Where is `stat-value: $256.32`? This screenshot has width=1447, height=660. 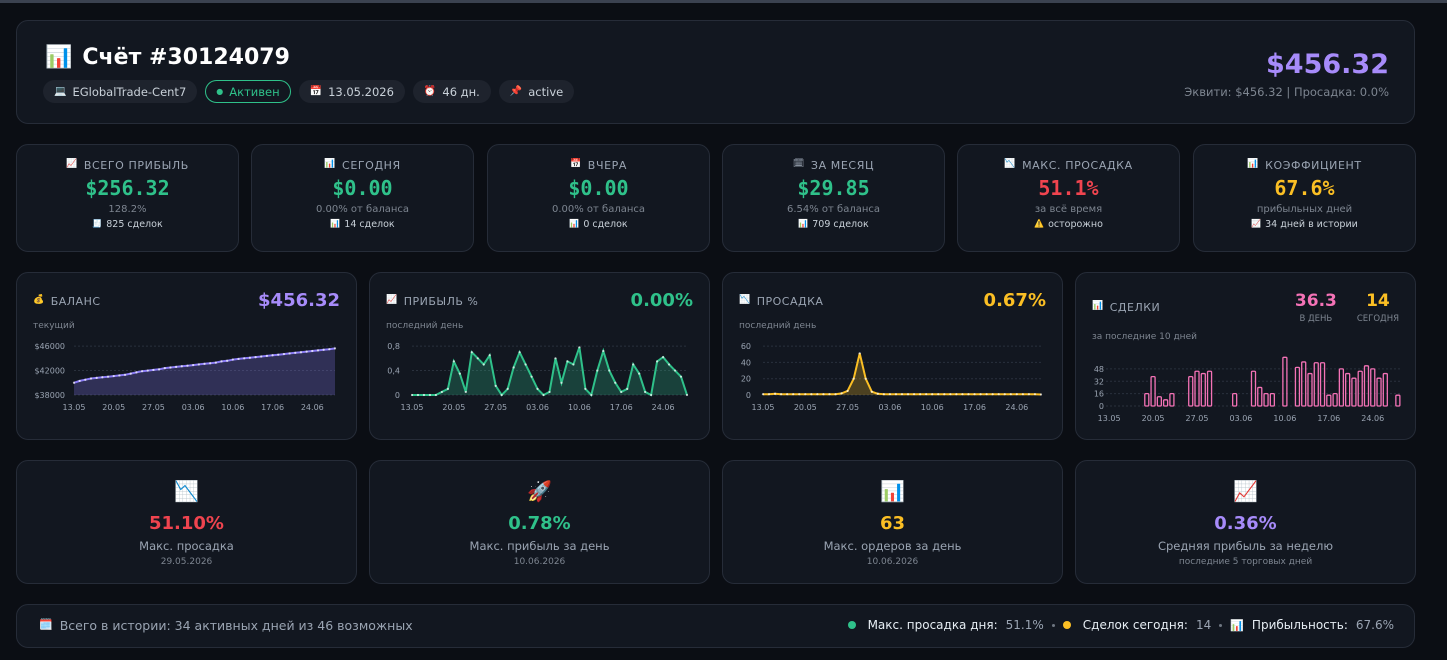 stat-value: $256.32 is located at coordinates (127, 188).